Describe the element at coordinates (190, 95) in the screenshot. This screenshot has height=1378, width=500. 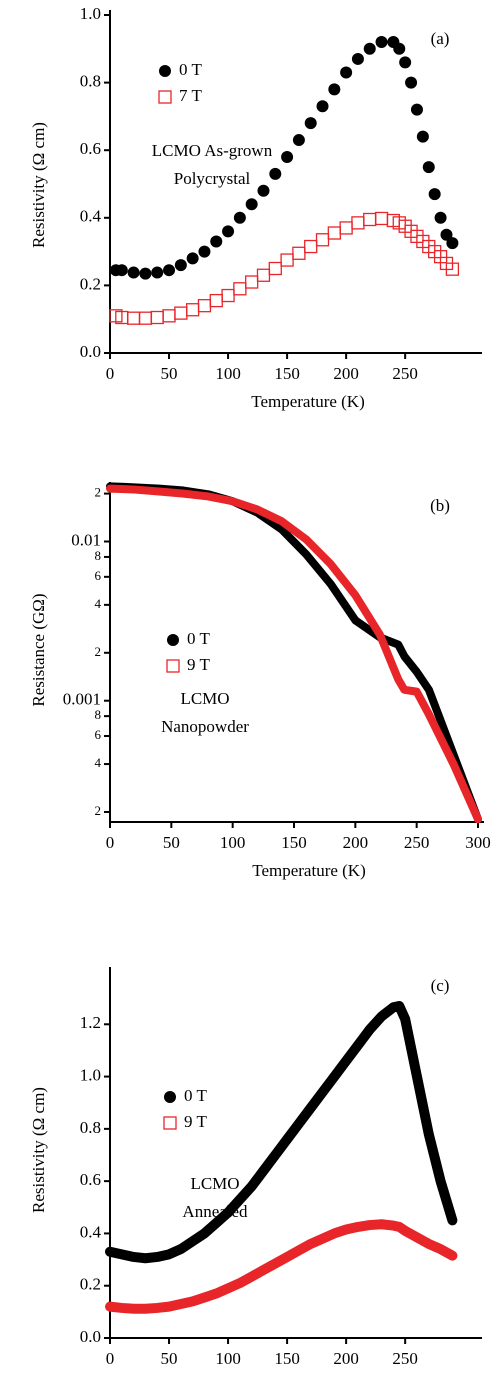
I see `legend-label: 7 T` at that location.